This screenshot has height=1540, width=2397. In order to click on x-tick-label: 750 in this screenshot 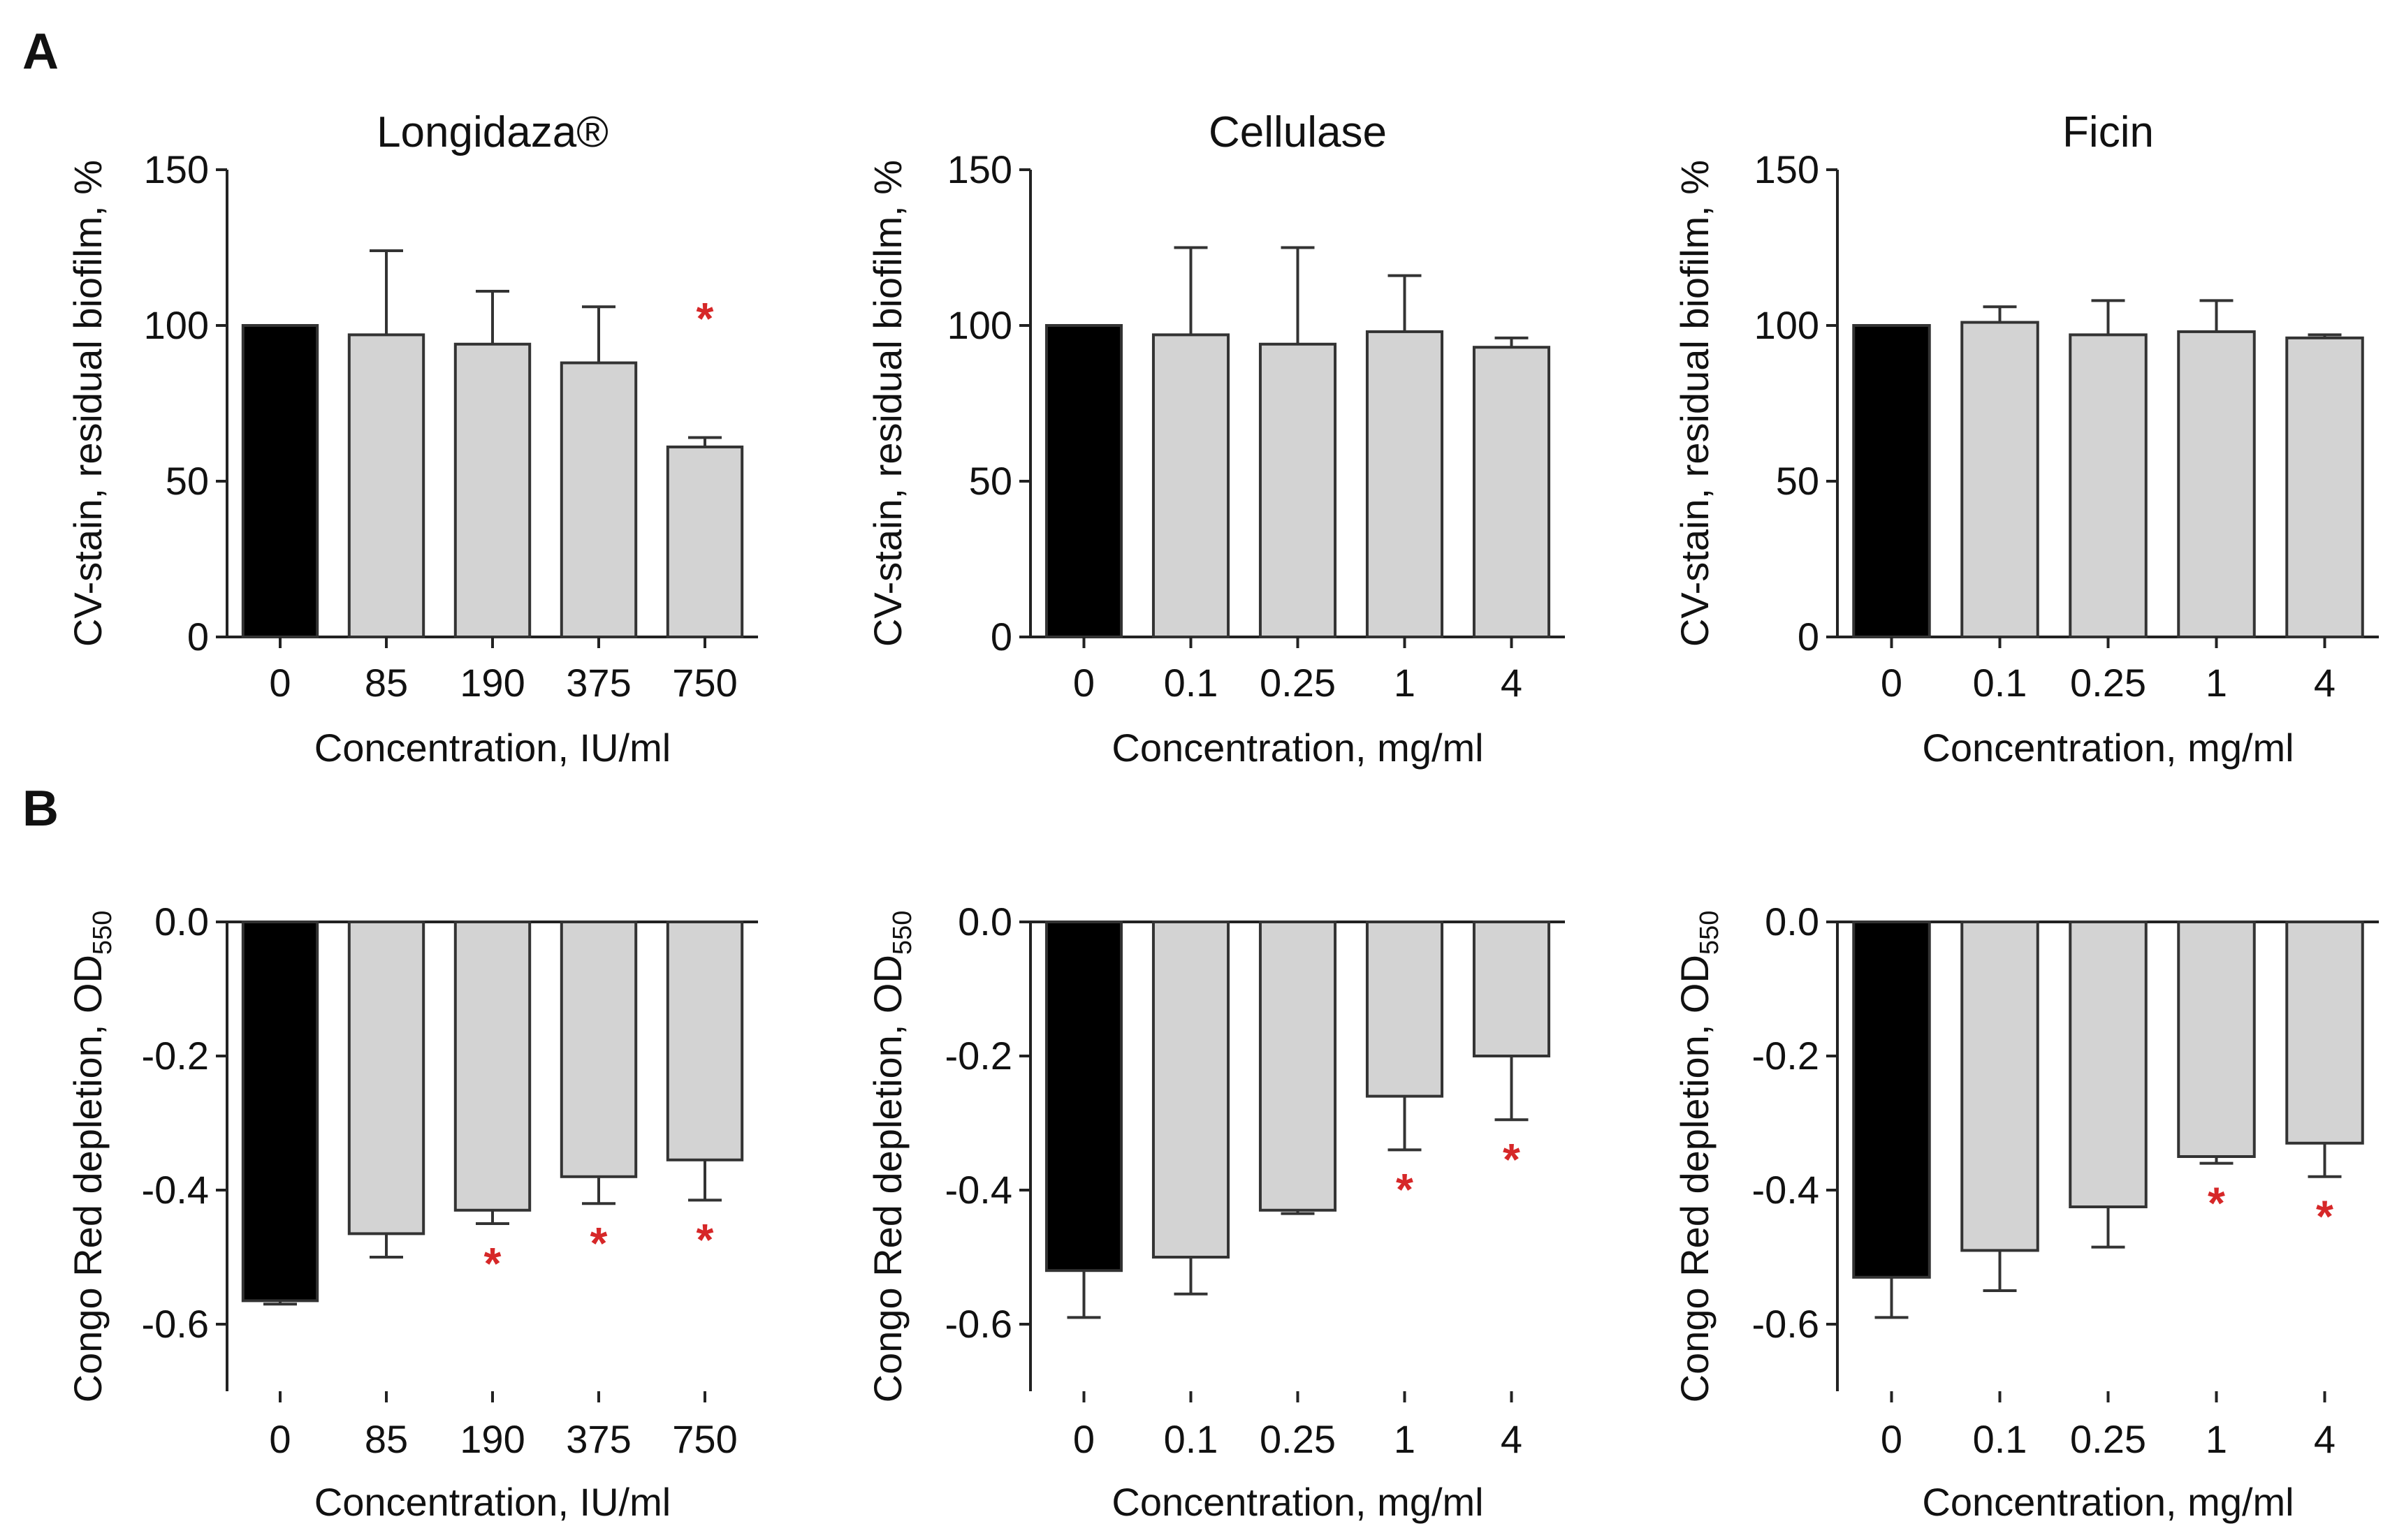, I will do `click(704, 1439)`.